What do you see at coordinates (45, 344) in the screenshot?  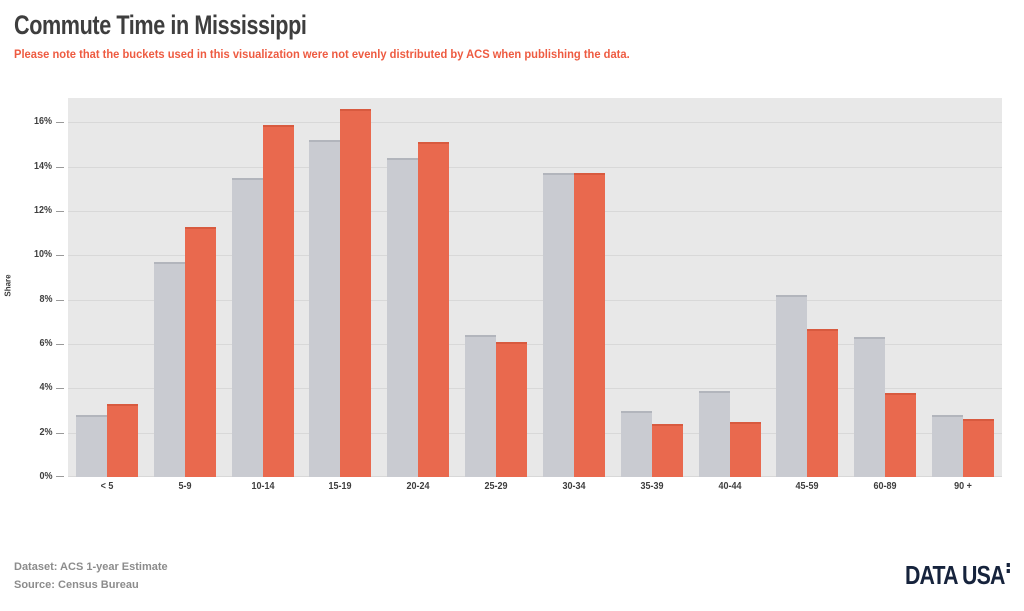 I see `y-tick-label: 6%` at bounding box center [45, 344].